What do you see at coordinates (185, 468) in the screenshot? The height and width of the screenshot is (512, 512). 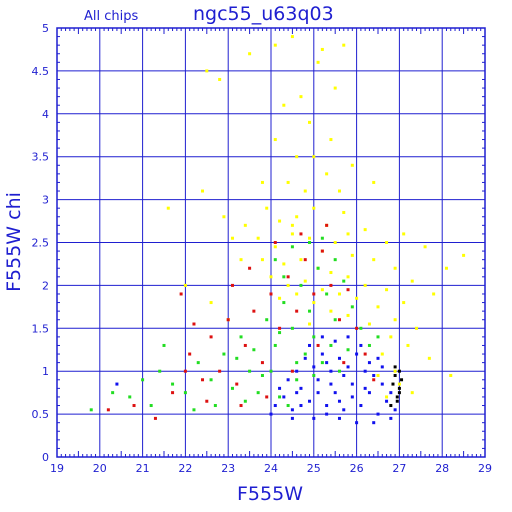 I see `x-tick-label: 22` at bounding box center [185, 468].